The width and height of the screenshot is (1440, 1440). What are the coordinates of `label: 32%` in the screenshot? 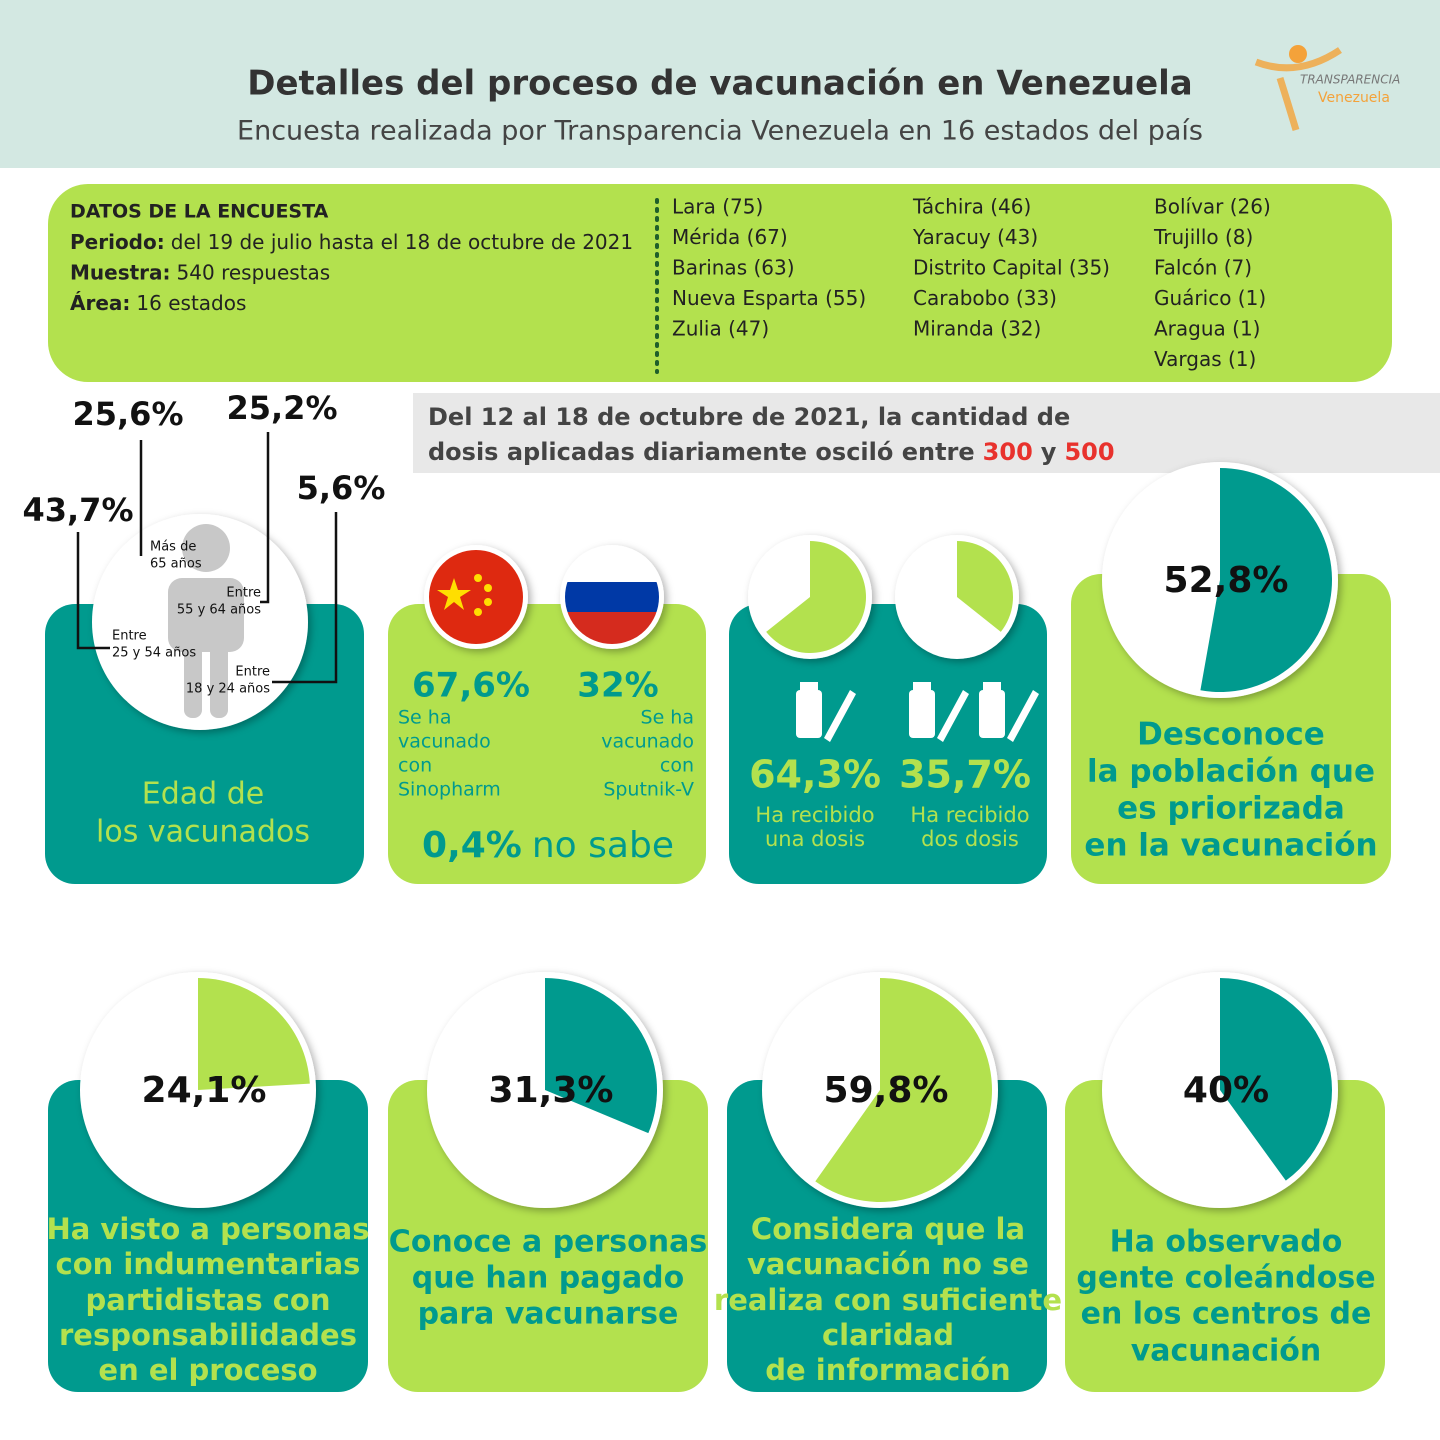 It's located at (617, 686).